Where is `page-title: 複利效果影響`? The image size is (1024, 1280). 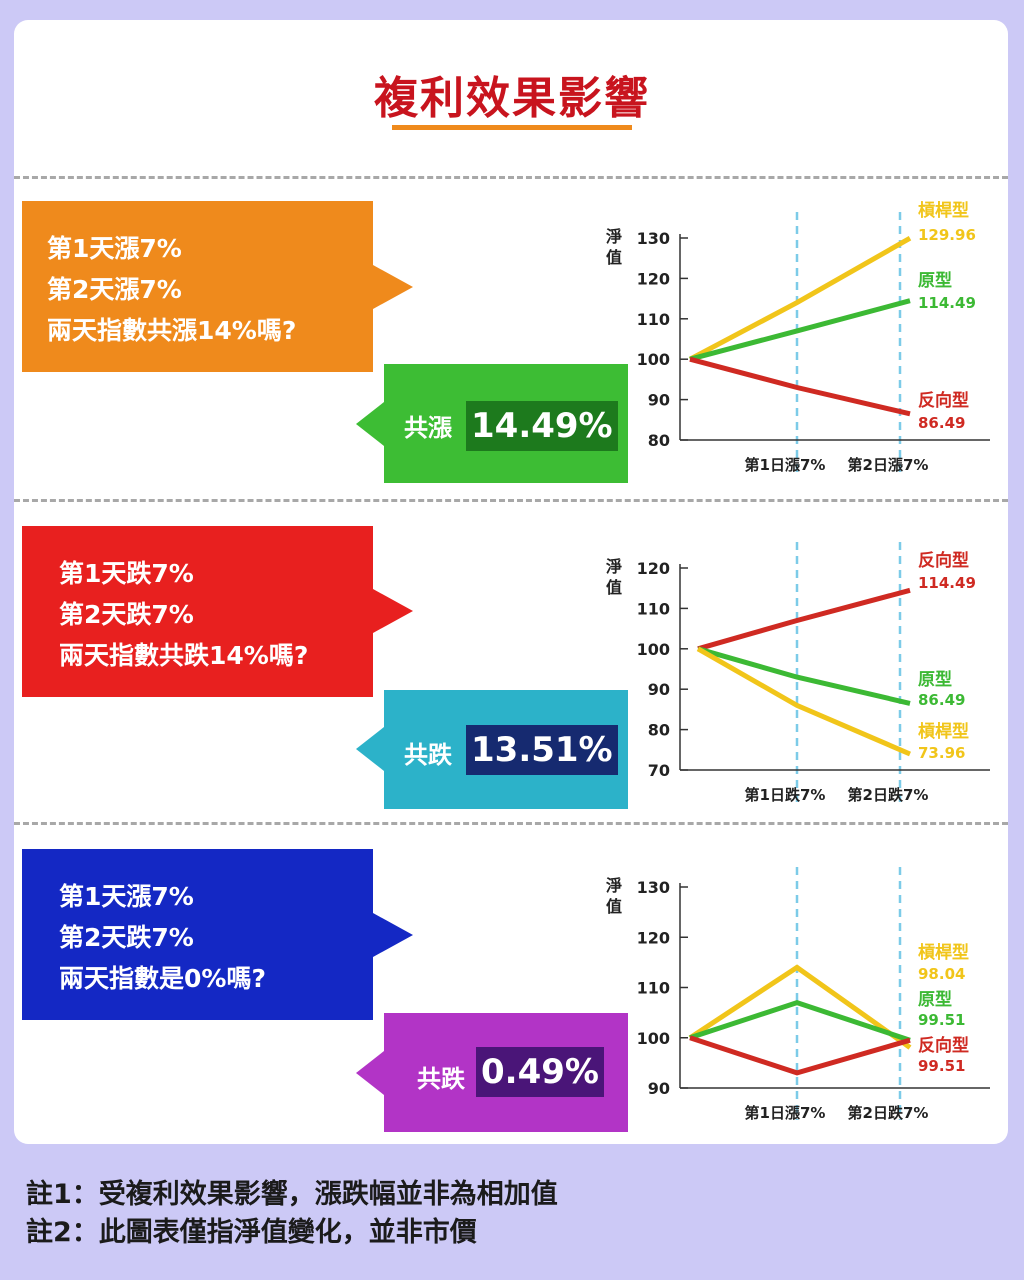
page-title: 複利效果影響 is located at coordinates (512, 98).